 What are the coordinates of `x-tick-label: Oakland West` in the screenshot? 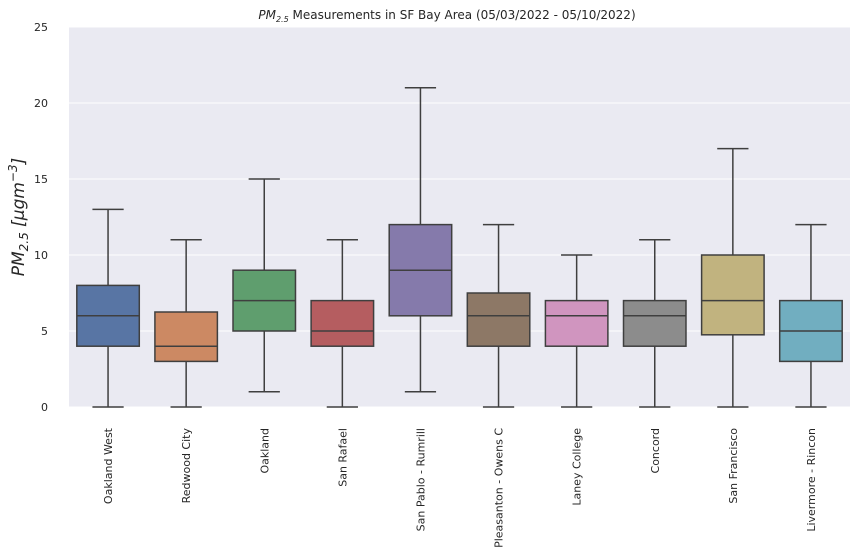 It's located at (108, 465).